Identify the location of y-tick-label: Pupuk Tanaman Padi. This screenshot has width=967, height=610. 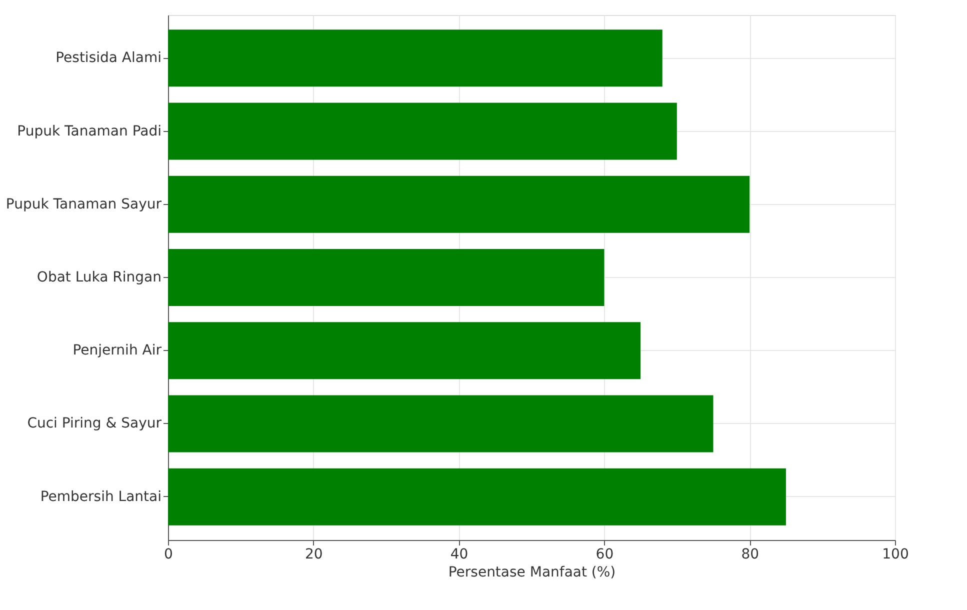
(89, 131).